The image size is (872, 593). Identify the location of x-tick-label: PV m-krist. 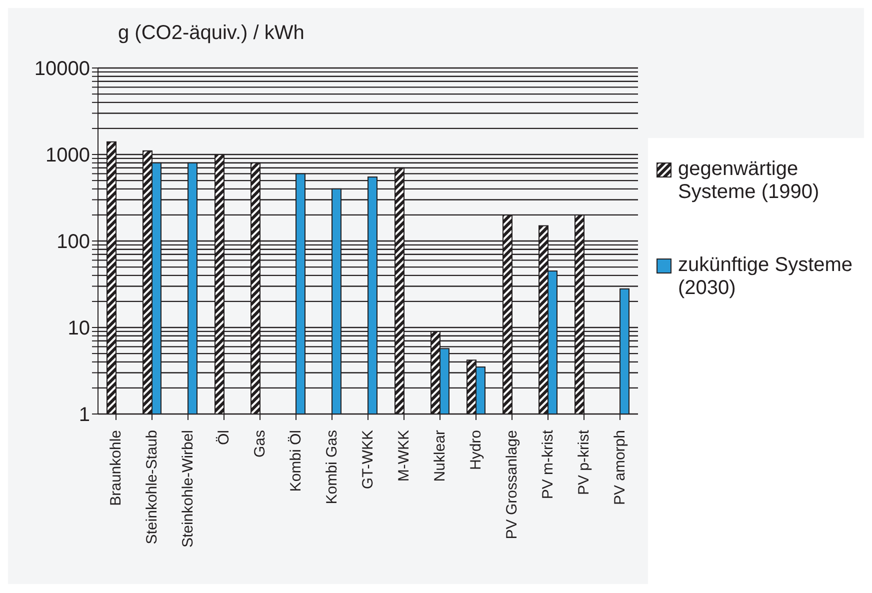
(548, 464).